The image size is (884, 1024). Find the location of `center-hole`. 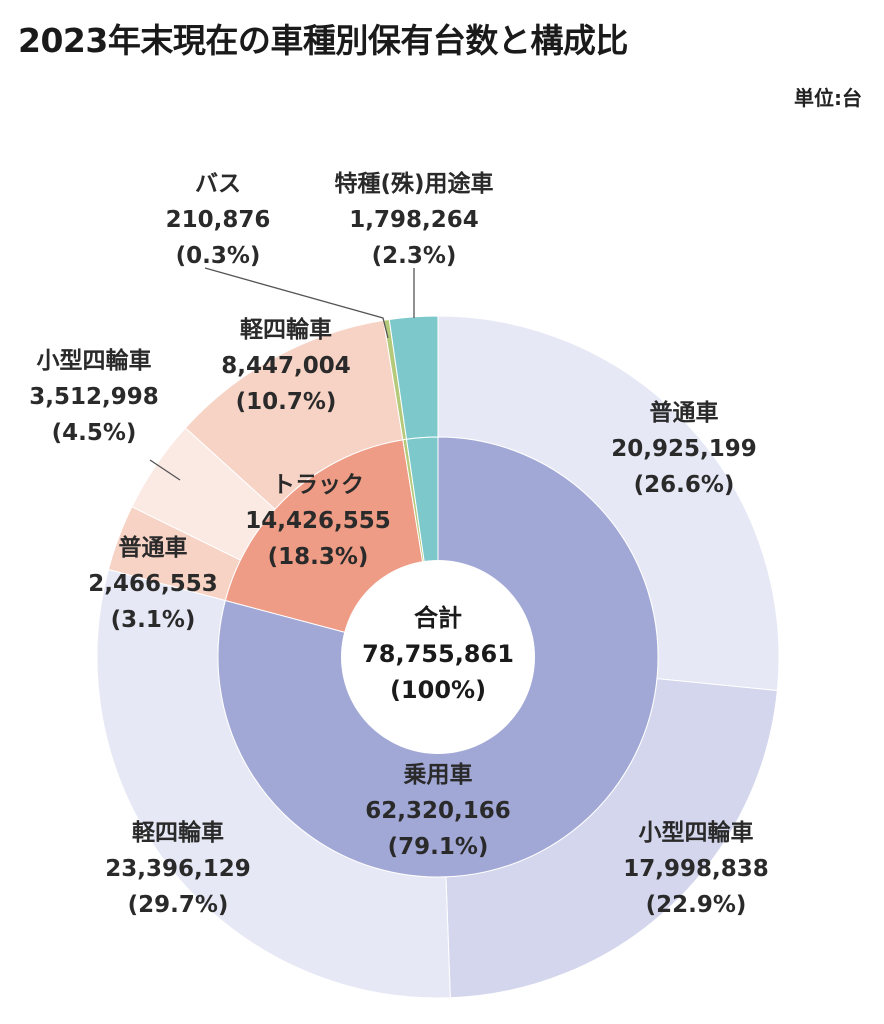

center-hole is located at coordinates (438, 657).